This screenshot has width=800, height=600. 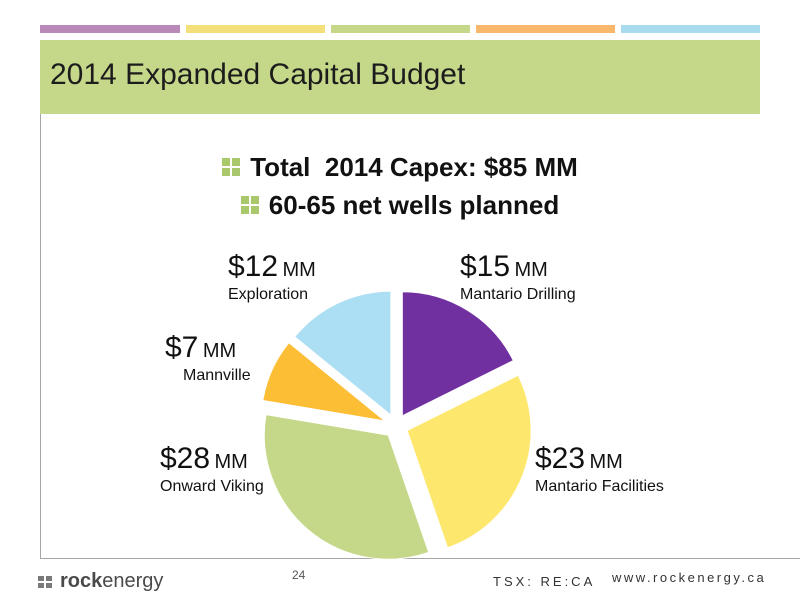 I want to click on slide-title: 2014 Expanded Capital Budget, so click(x=258, y=74).